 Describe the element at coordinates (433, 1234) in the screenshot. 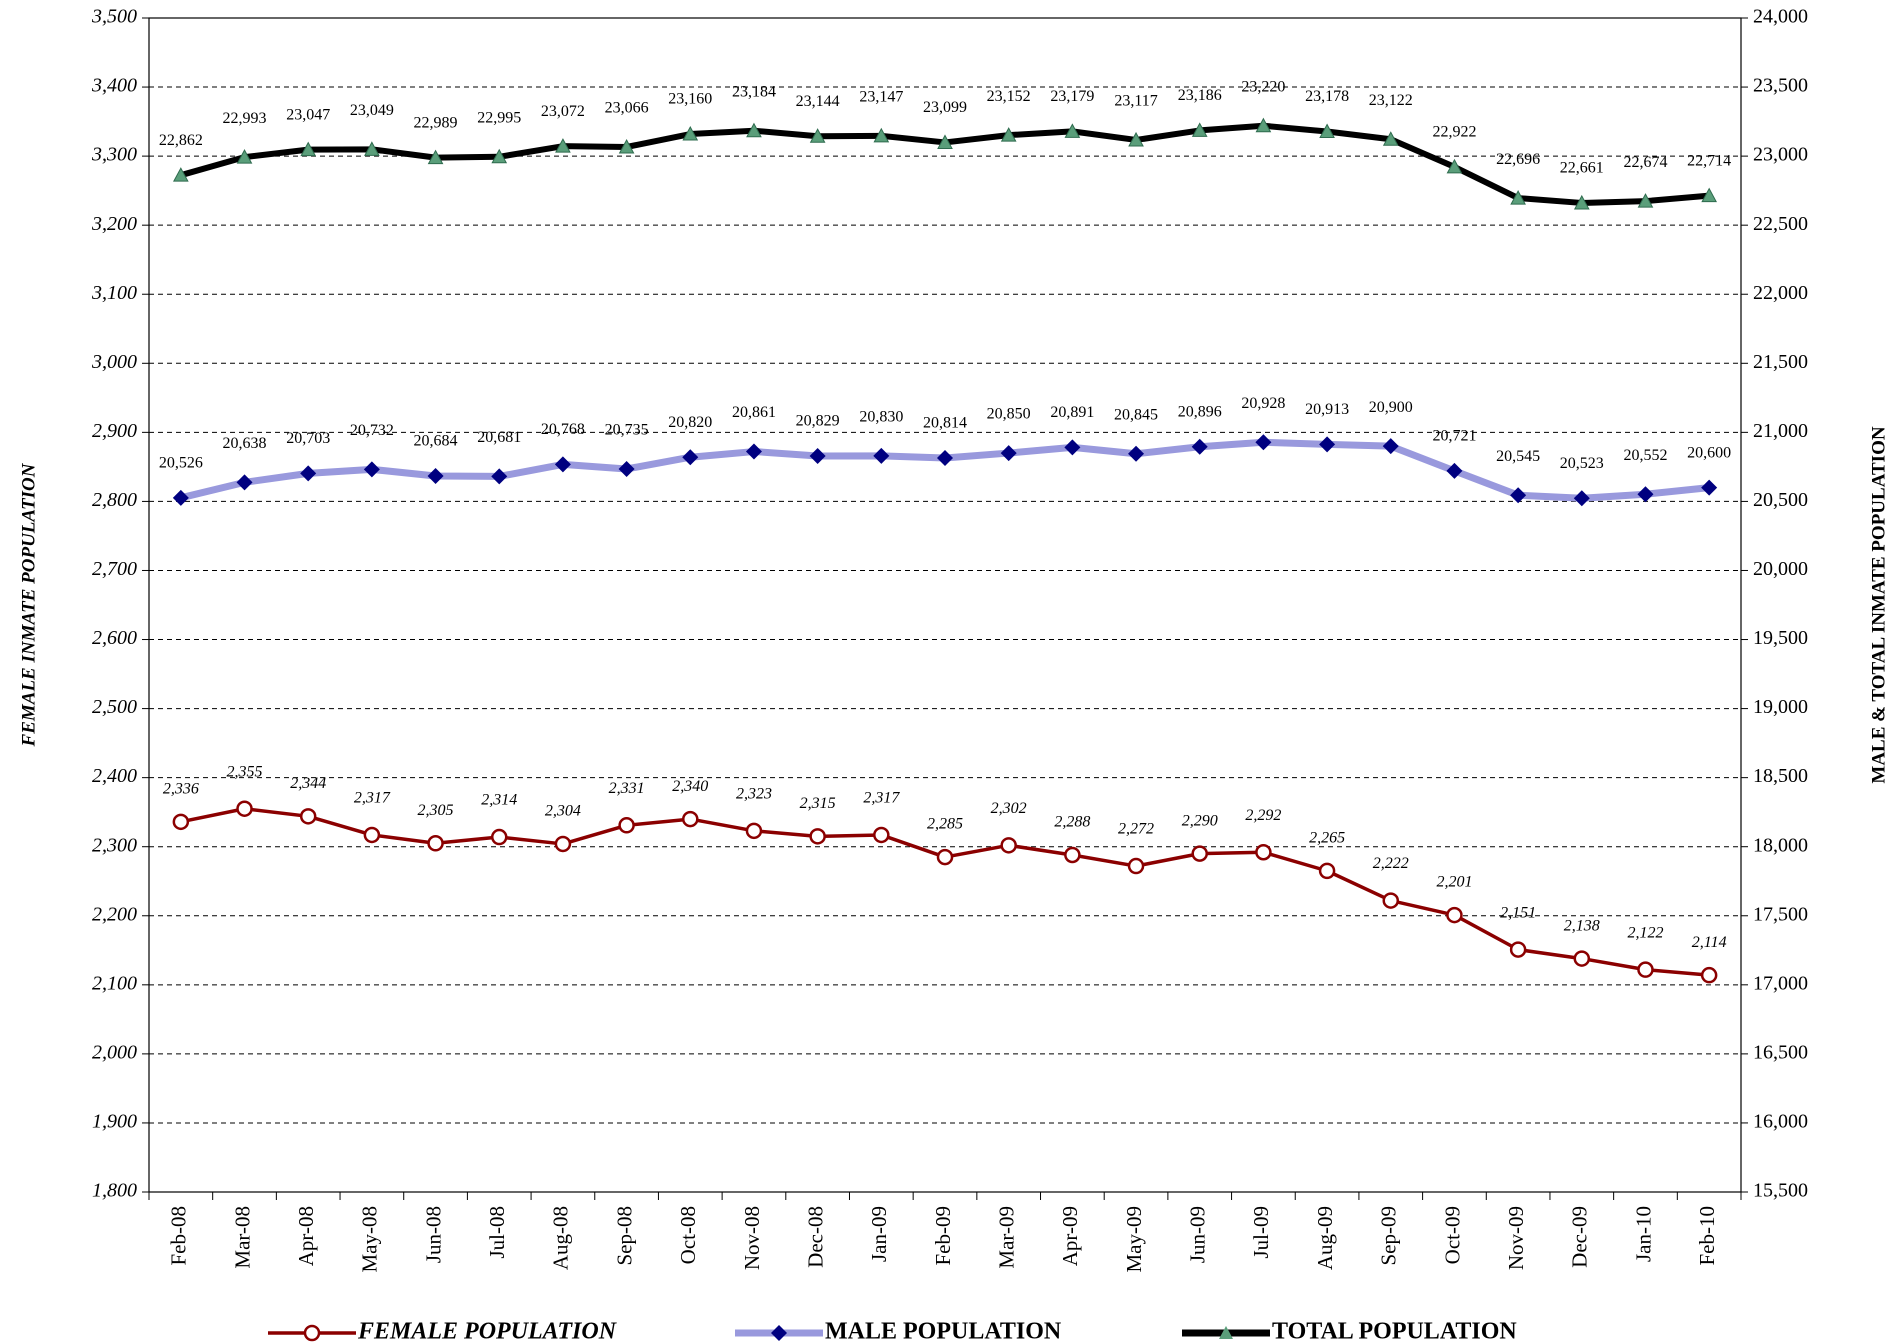

I see `x-tick-label: Jun-08` at that location.